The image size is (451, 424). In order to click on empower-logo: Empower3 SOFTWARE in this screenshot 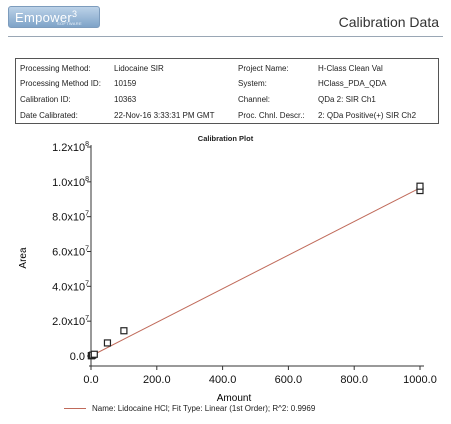, I will do `click(54, 17)`.